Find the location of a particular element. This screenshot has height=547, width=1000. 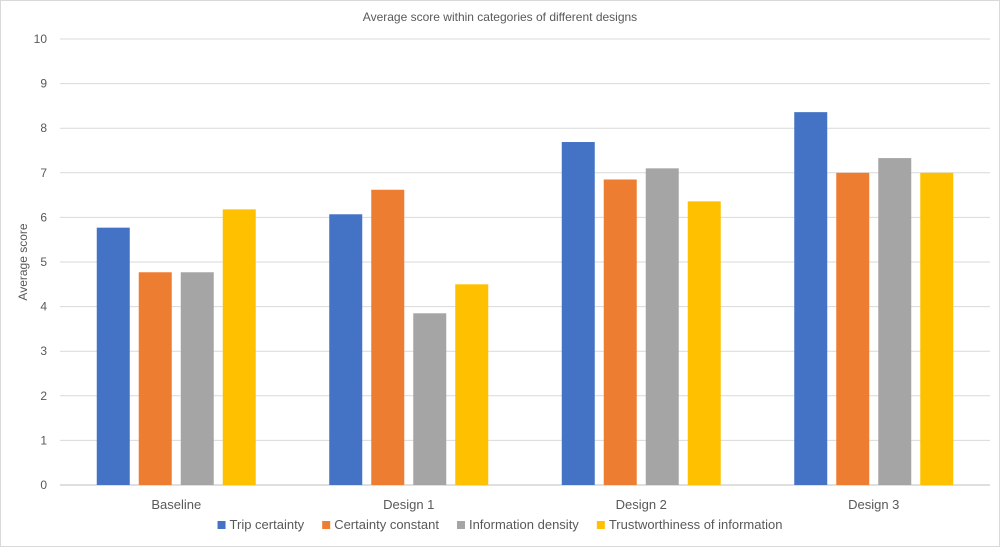

legend-item: Information density is located at coordinates (517, 524).